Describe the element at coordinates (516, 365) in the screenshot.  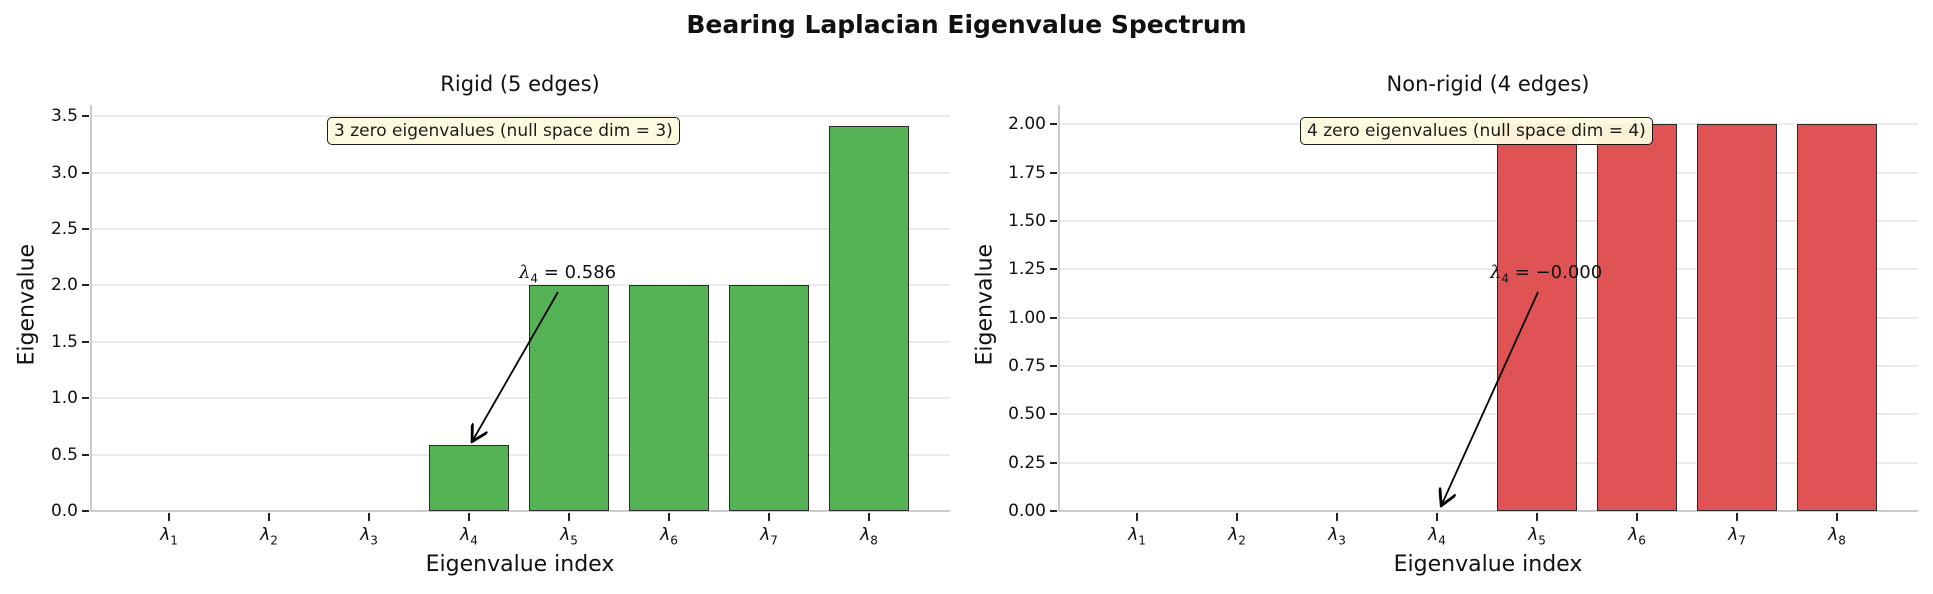
I see `rigid-arrow` at that location.